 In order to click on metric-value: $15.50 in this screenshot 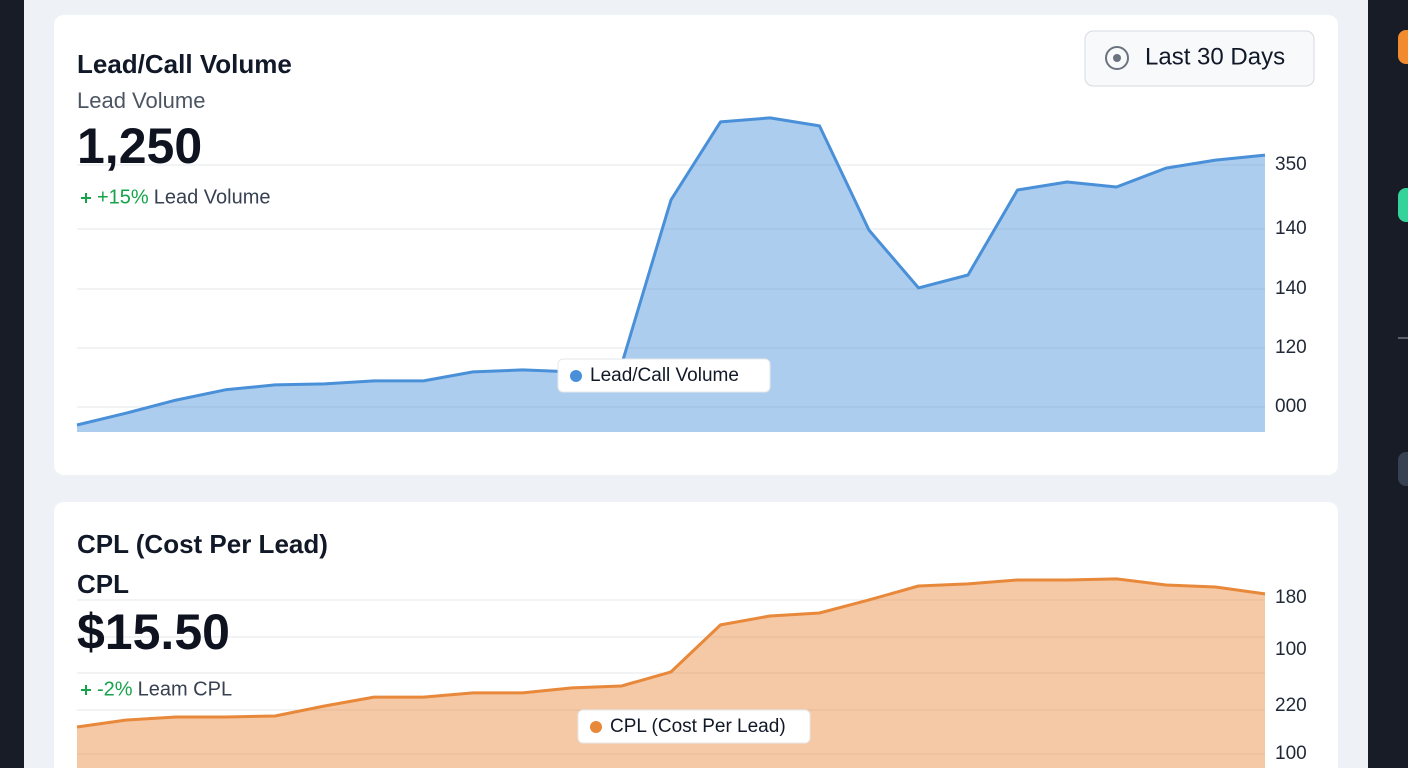, I will do `click(153, 632)`.